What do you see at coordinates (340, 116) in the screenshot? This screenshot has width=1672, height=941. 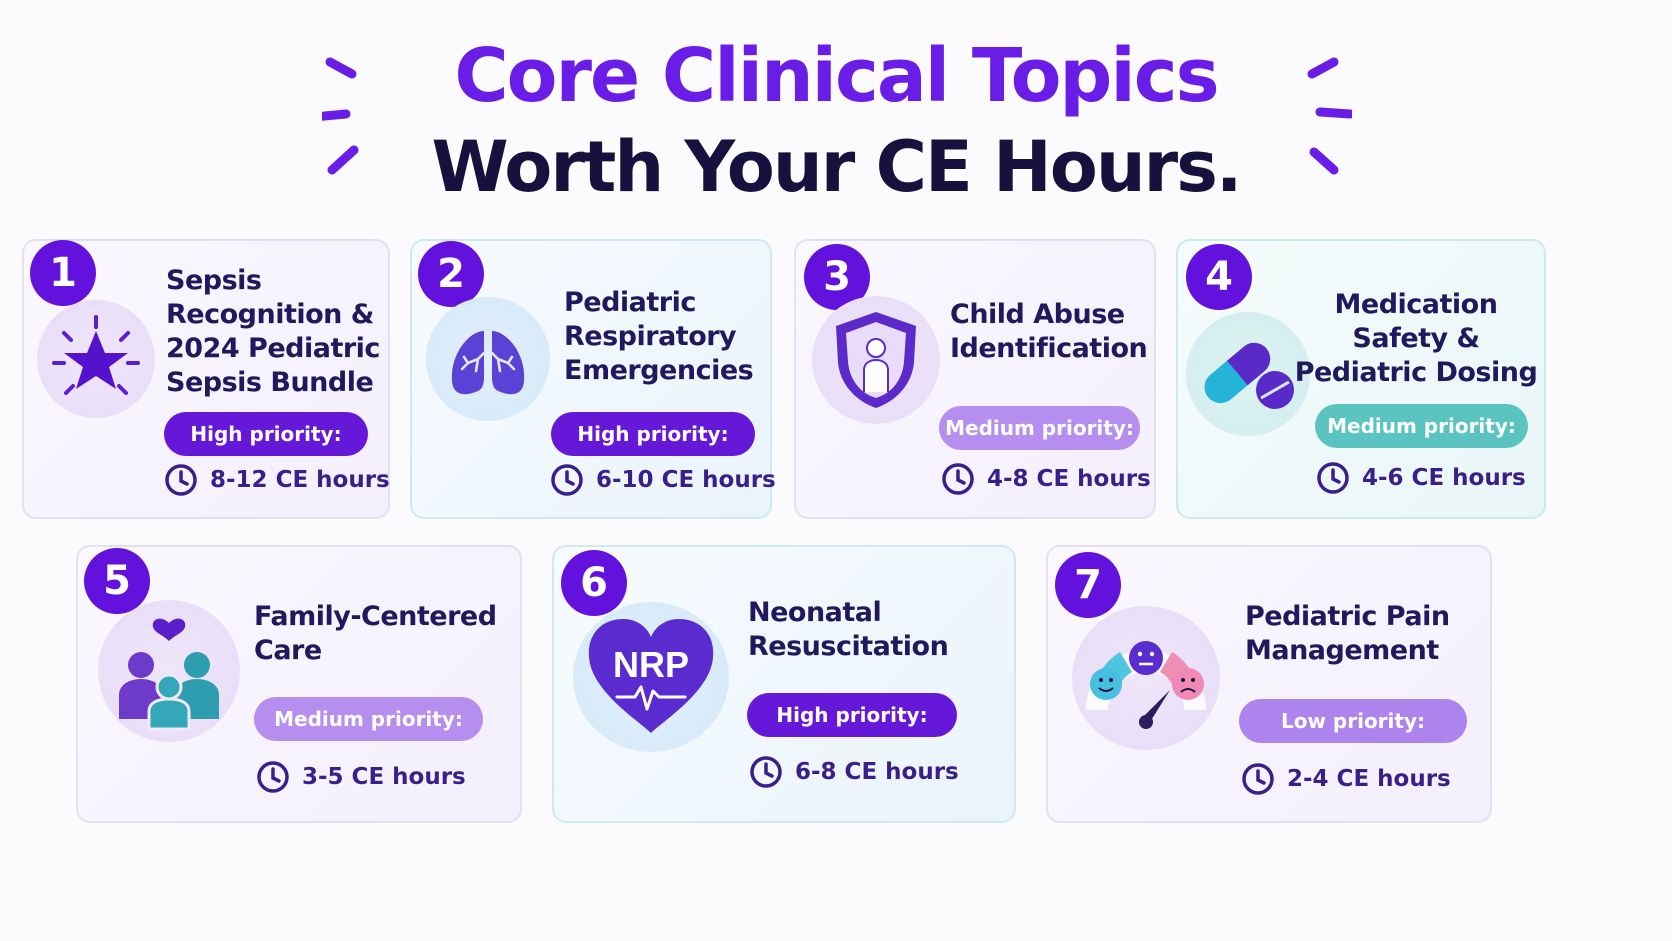 I see `burst-left-icon` at bounding box center [340, 116].